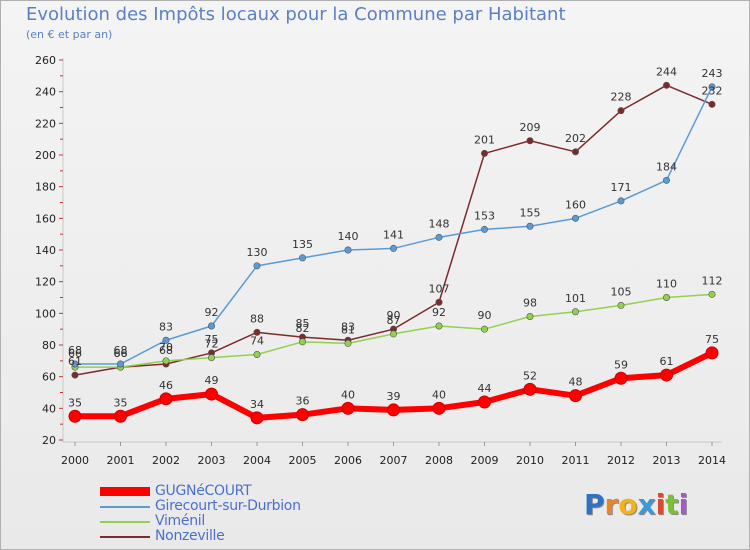  I want to click on series-vim-nil-data-label: 90, so click(485, 315).